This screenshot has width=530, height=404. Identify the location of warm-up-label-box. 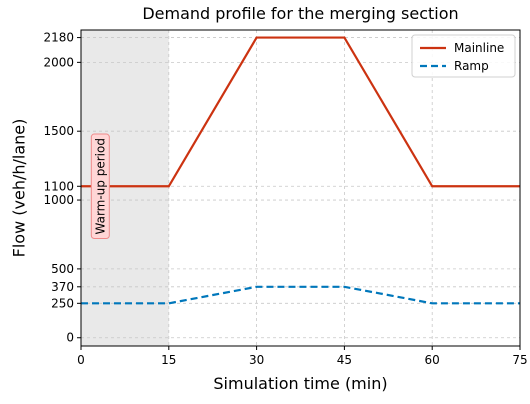
(100, 186).